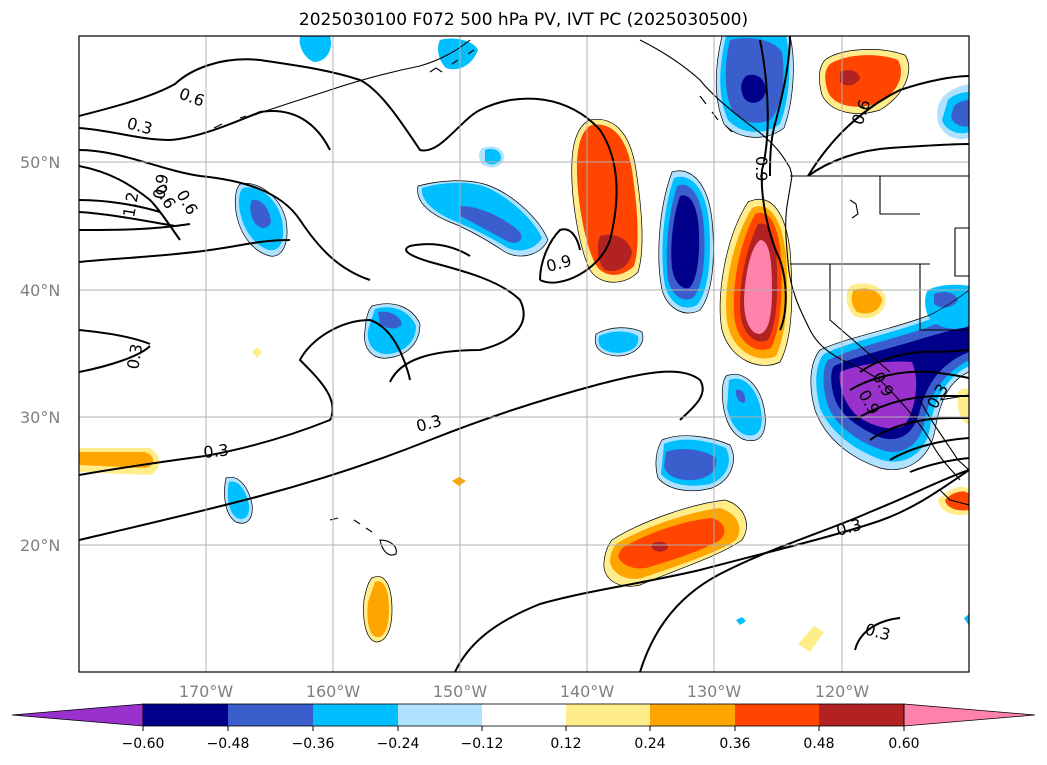 This screenshot has height=765, width=1047. Describe the element at coordinates (333, 691) in the screenshot. I see `lon-label: 160°W` at that location.